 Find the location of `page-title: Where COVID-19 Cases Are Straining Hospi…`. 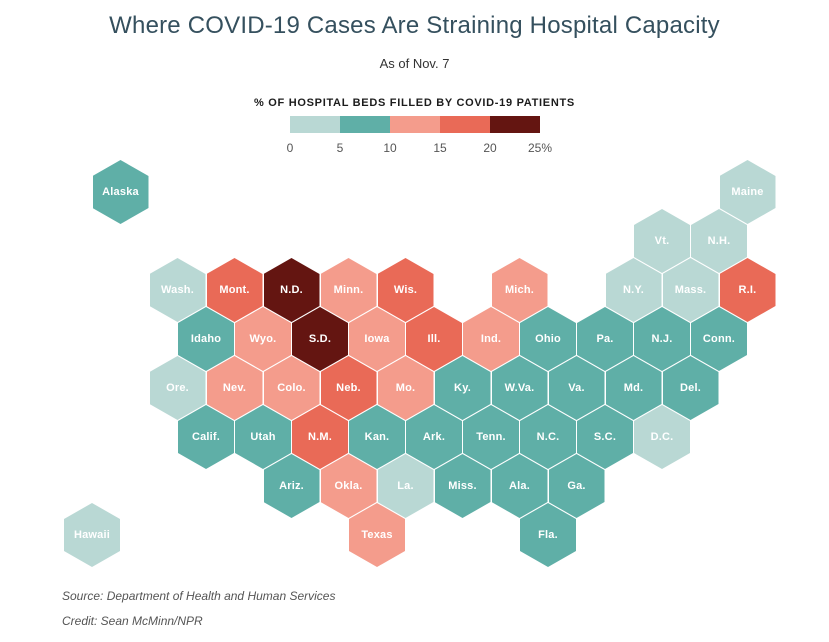

page-title: Where COVID-19 Cases Are Straining Hospi… is located at coordinates (414, 25).